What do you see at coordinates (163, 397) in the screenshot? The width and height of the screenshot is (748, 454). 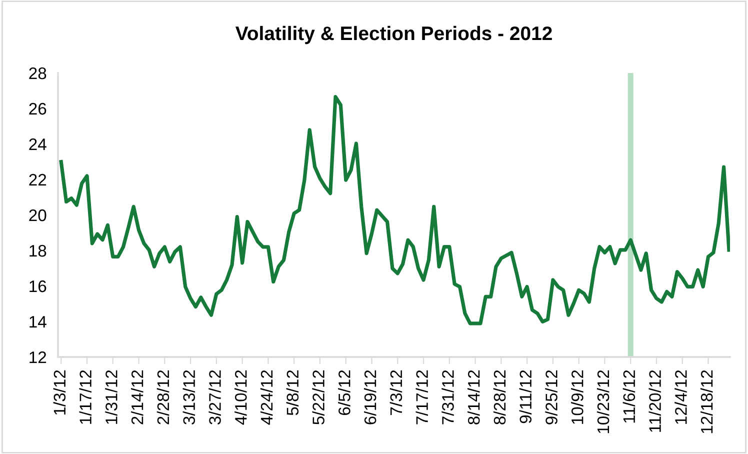 I see `x-tick-label: 2/28/12` at bounding box center [163, 397].